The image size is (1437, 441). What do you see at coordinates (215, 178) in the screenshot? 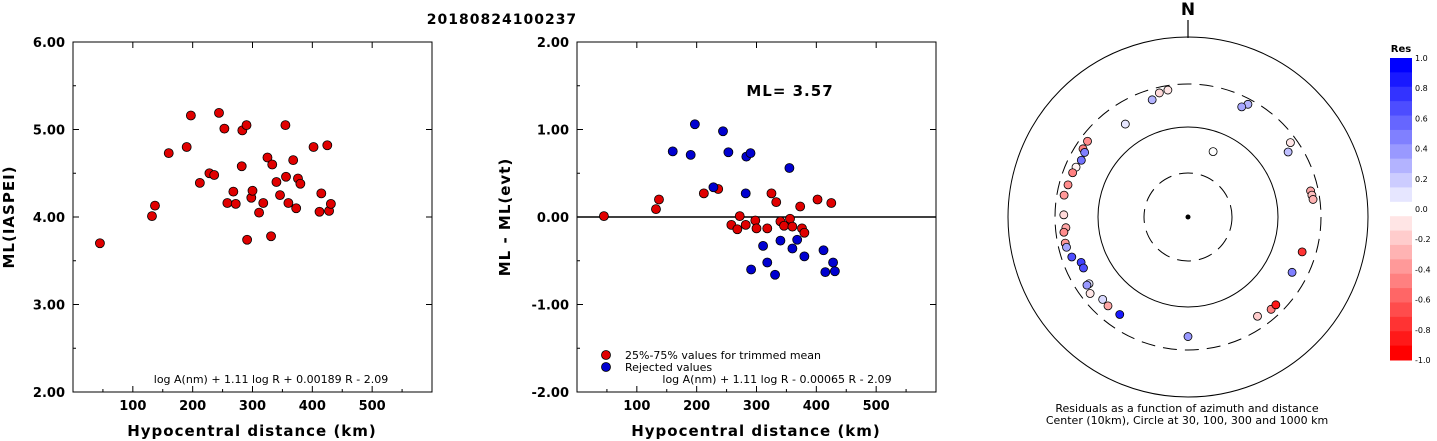
I see `data-points` at bounding box center [215, 178].